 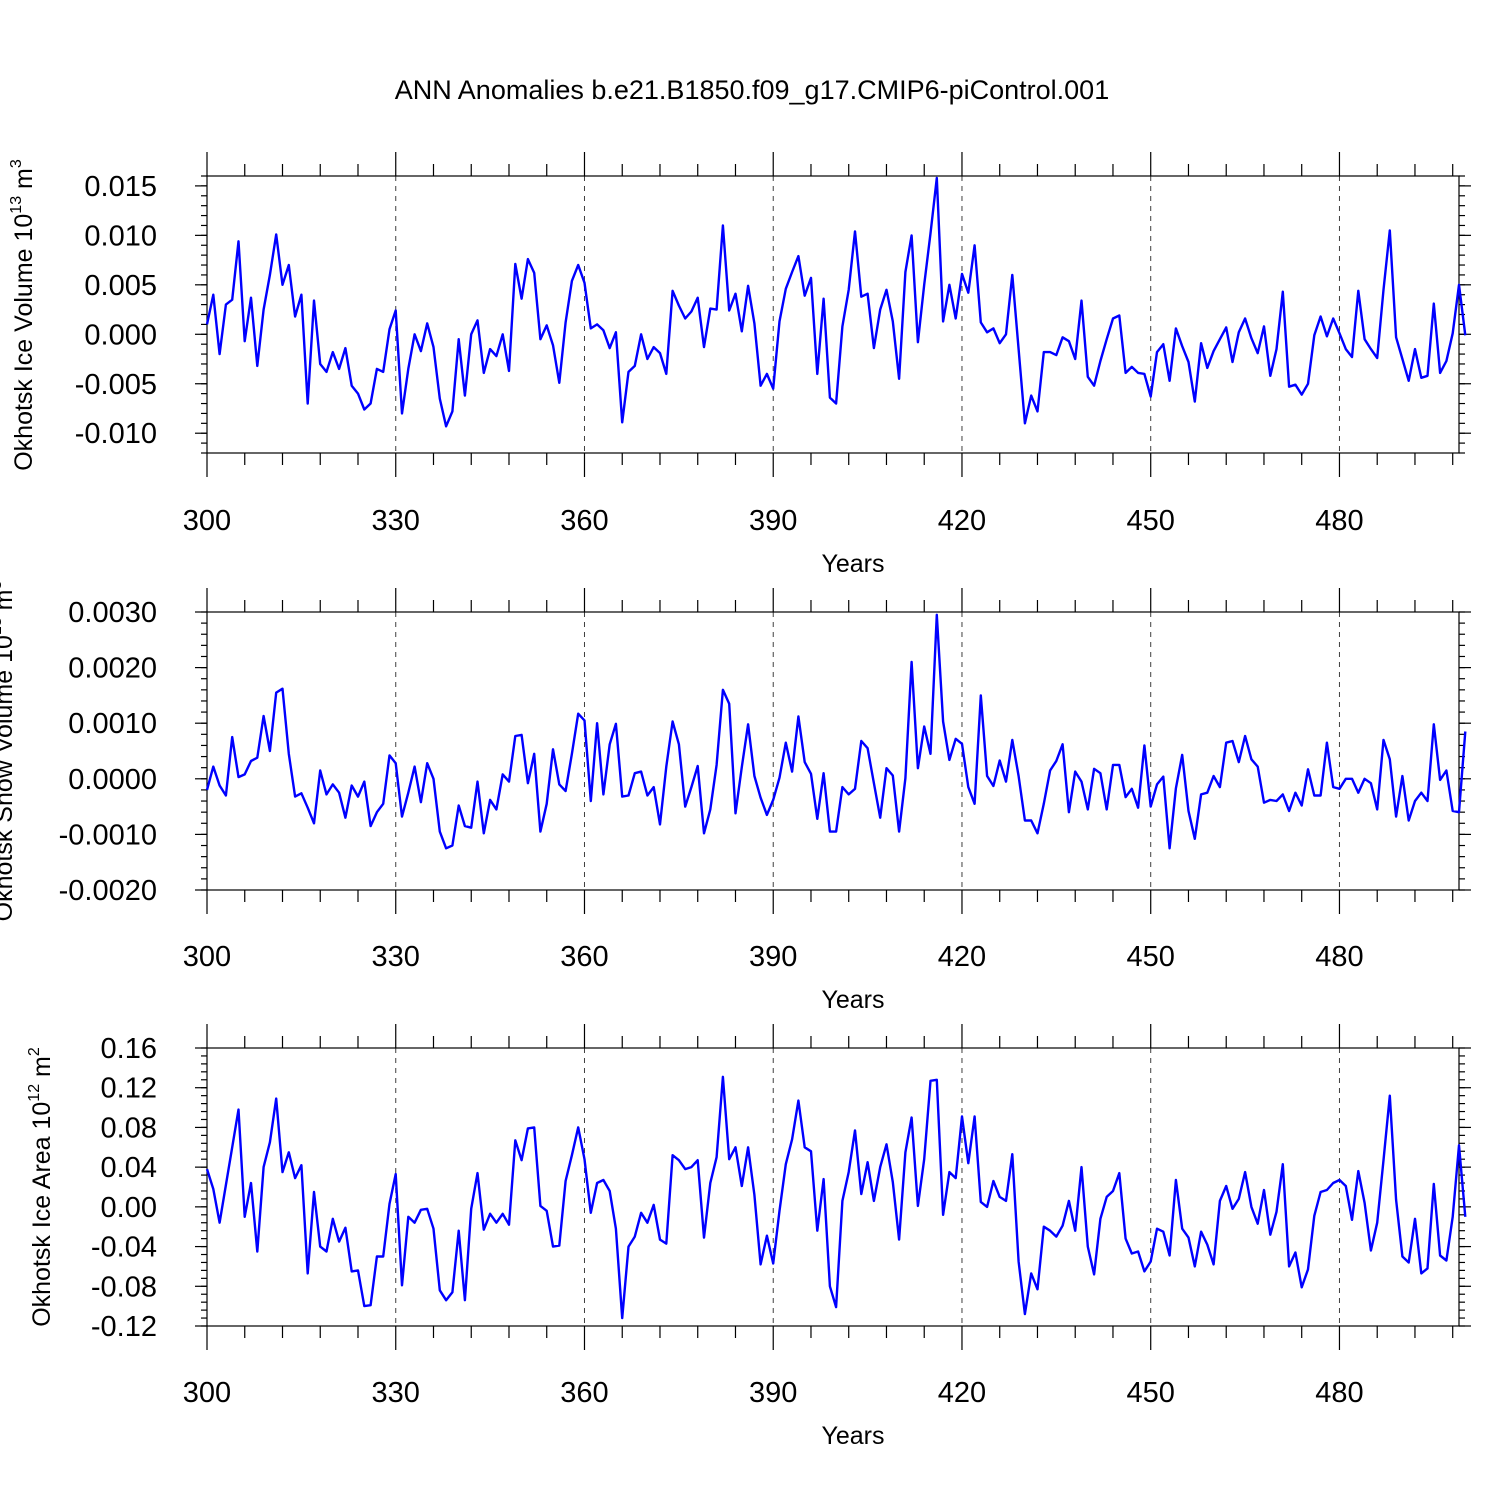 What do you see at coordinates (129, 1168) in the screenshot?
I see `y-tick-label: 0.04` at bounding box center [129, 1168].